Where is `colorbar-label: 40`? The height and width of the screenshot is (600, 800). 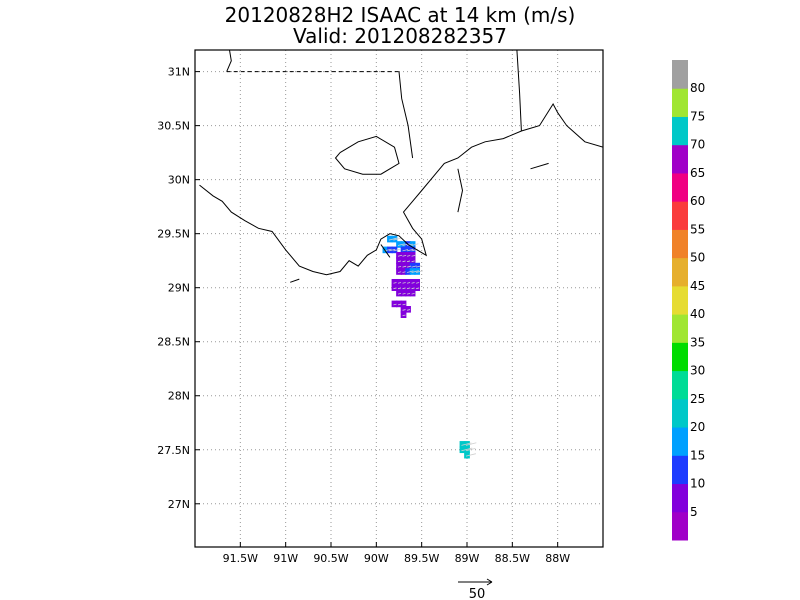
colorbar-label: 40 is located at coordinates (697, 314).